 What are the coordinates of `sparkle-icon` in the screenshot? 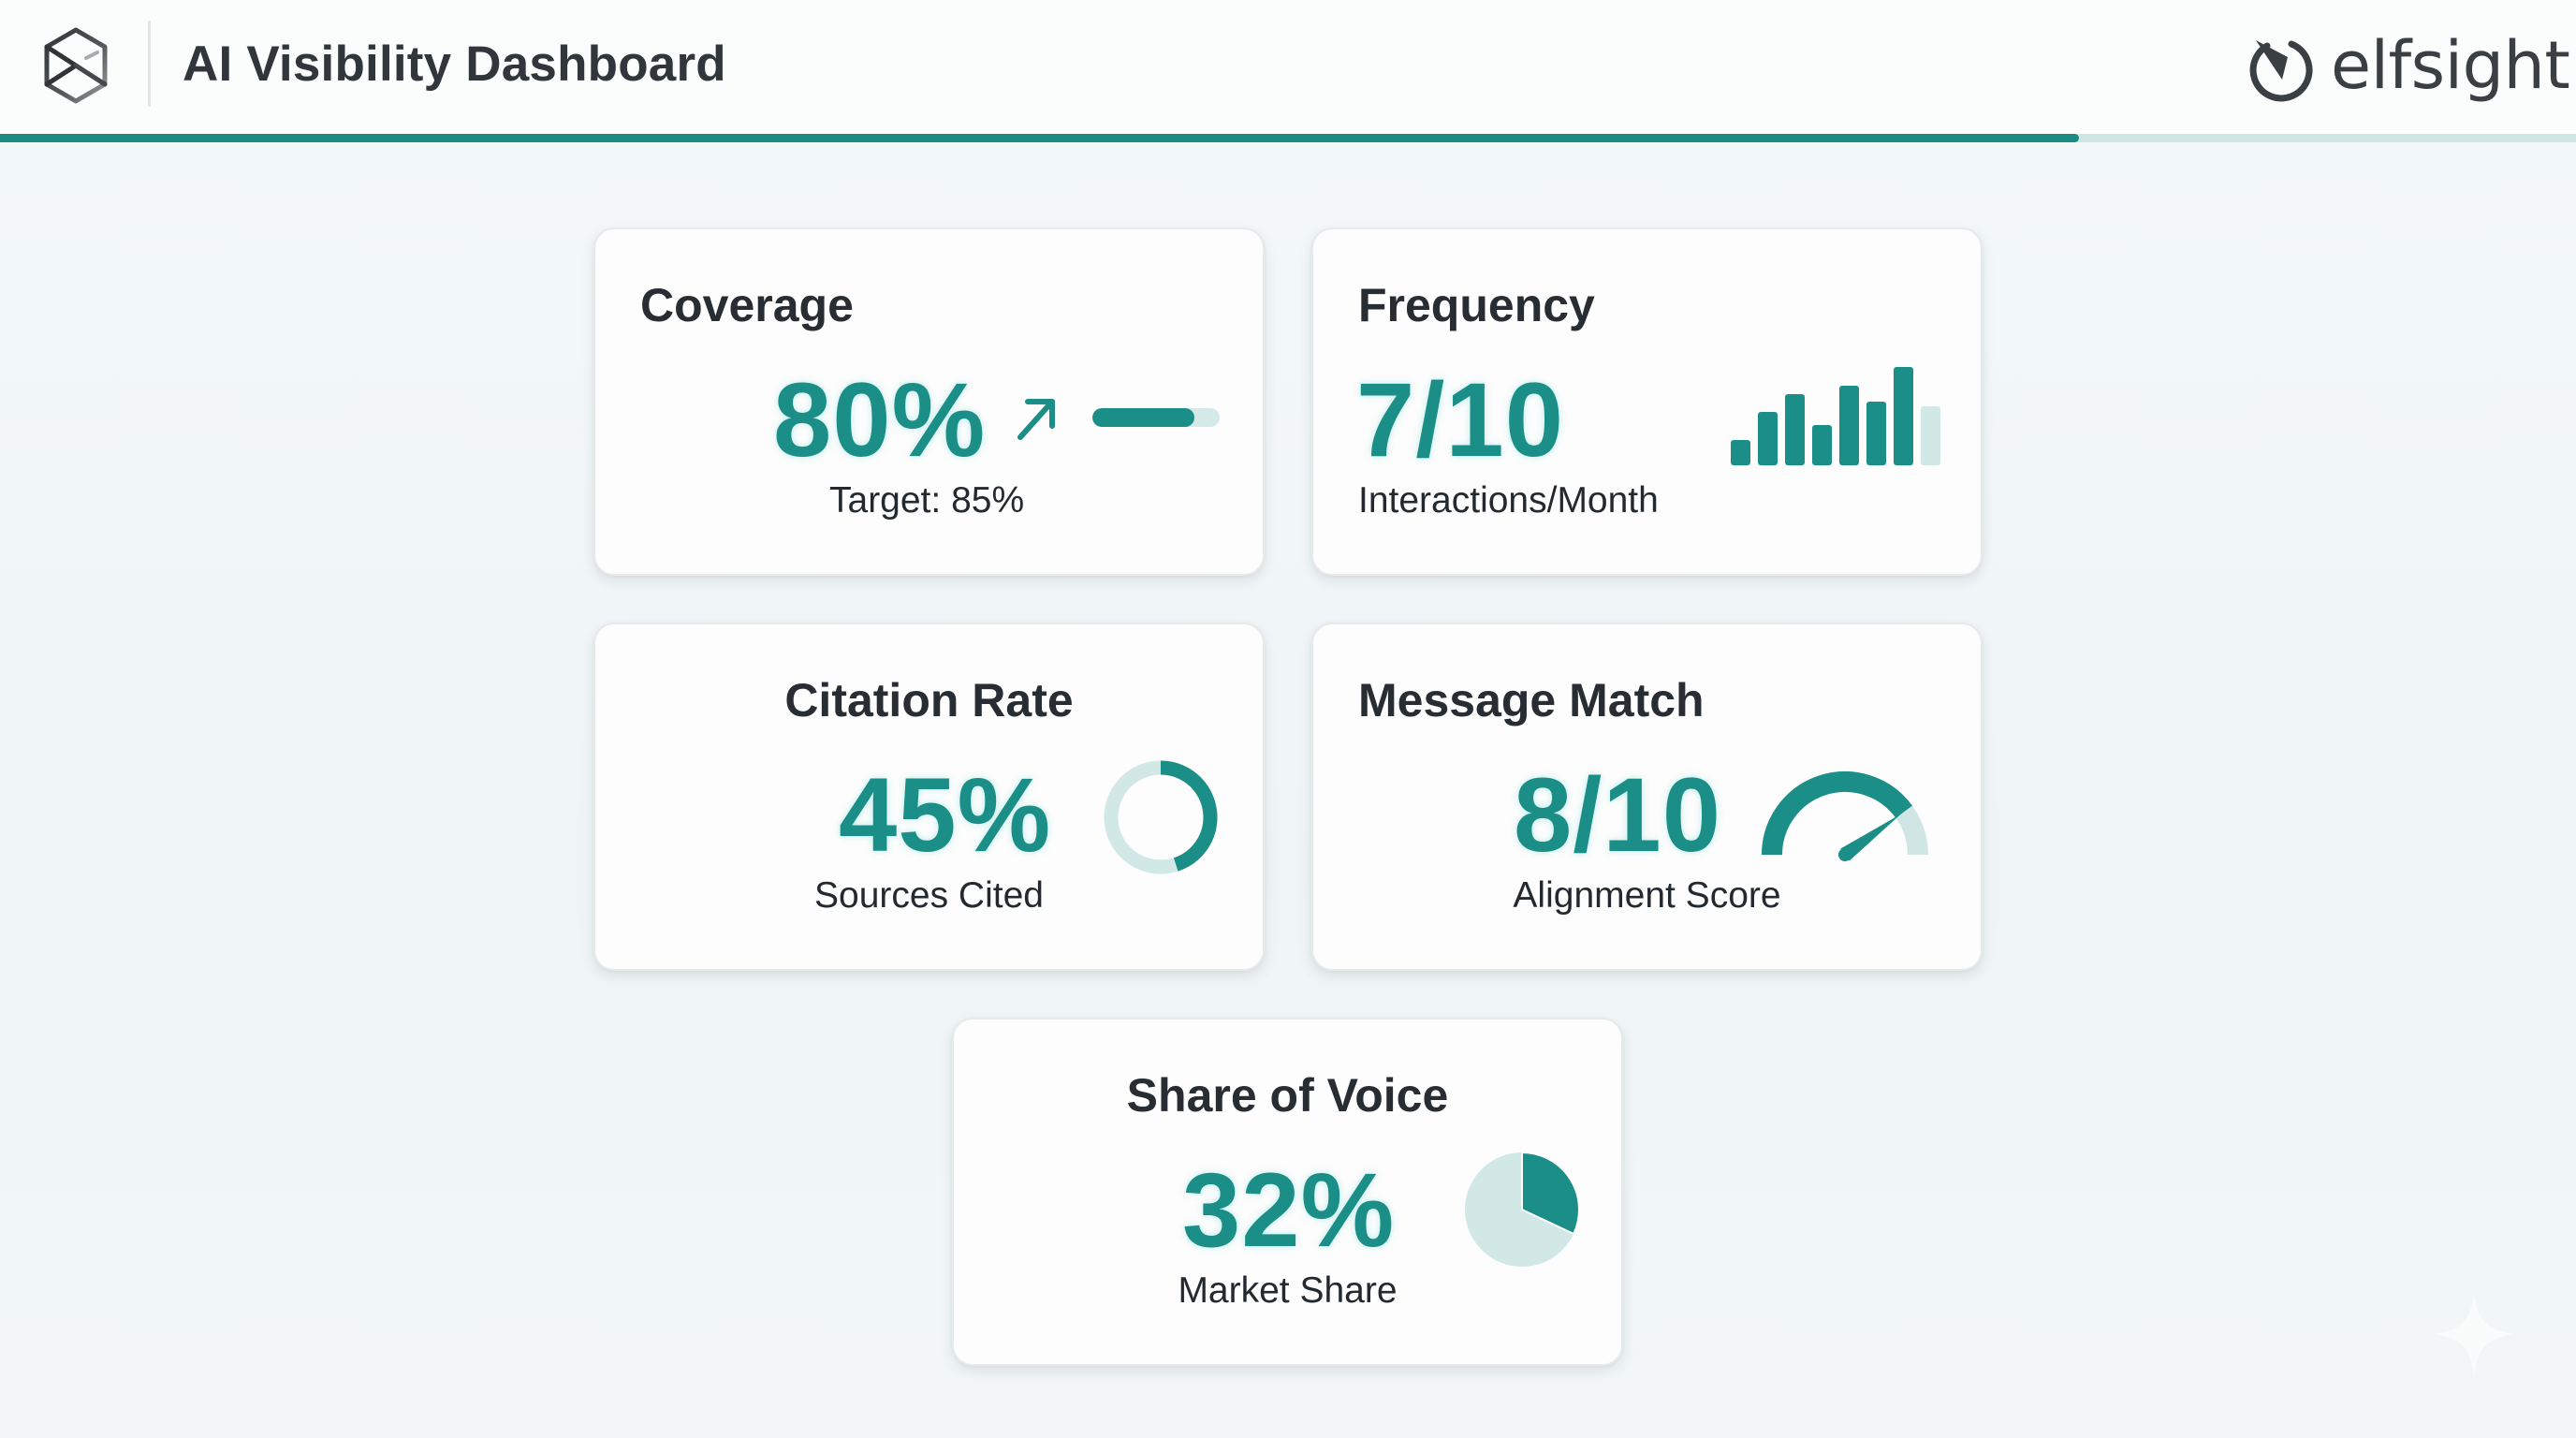 It's located at (2474, 1334).